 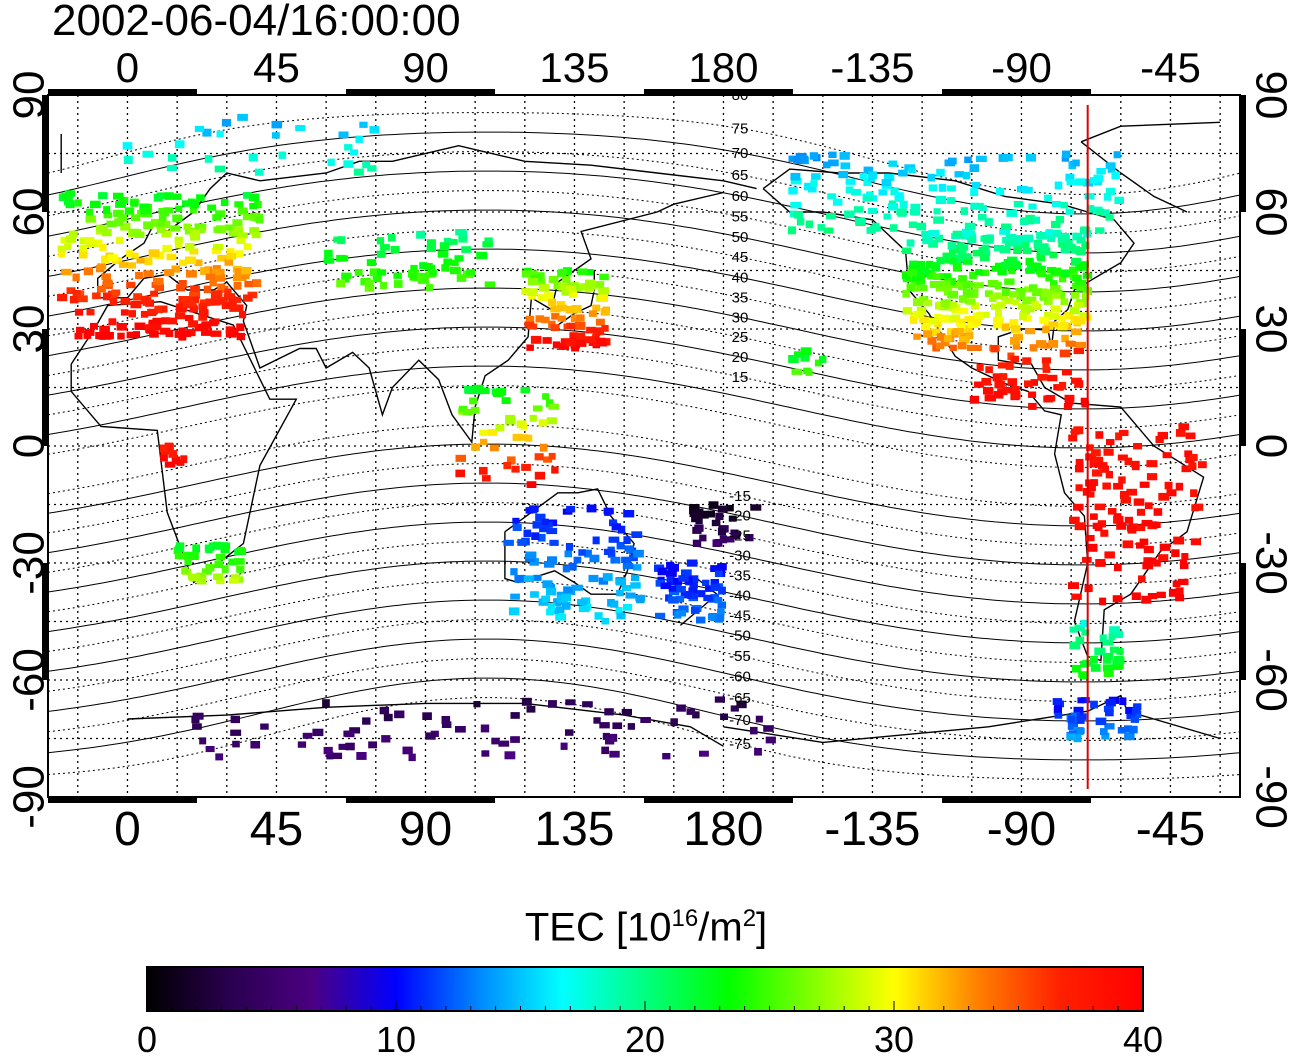 What do you see at coordinates (1170, 829) in the screenshot?
I see `longitude-label-bottom: -45` at bounding box center [1170, 829].